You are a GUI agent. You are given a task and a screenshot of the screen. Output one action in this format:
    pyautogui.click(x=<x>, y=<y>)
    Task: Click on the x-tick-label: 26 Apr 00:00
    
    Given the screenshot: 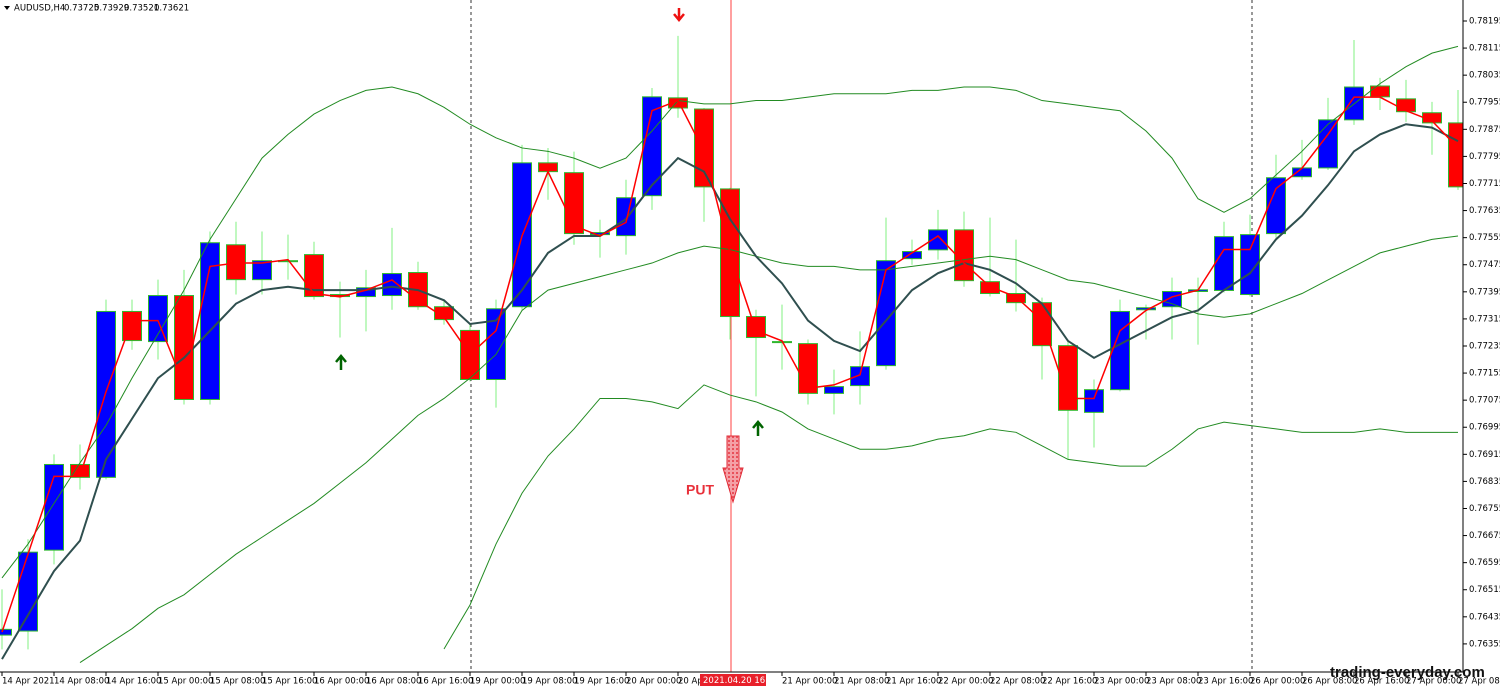 What is the action you would take?
    pyautogui.click(x=1277, y=682)
    